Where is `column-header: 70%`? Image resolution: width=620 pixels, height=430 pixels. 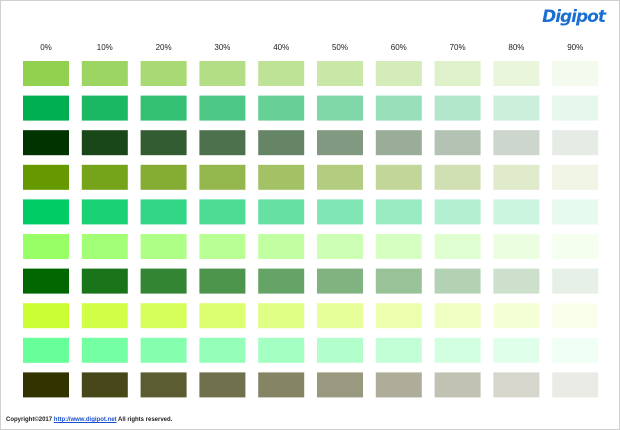 column-header: 70% is located at coordinates (458, 47).